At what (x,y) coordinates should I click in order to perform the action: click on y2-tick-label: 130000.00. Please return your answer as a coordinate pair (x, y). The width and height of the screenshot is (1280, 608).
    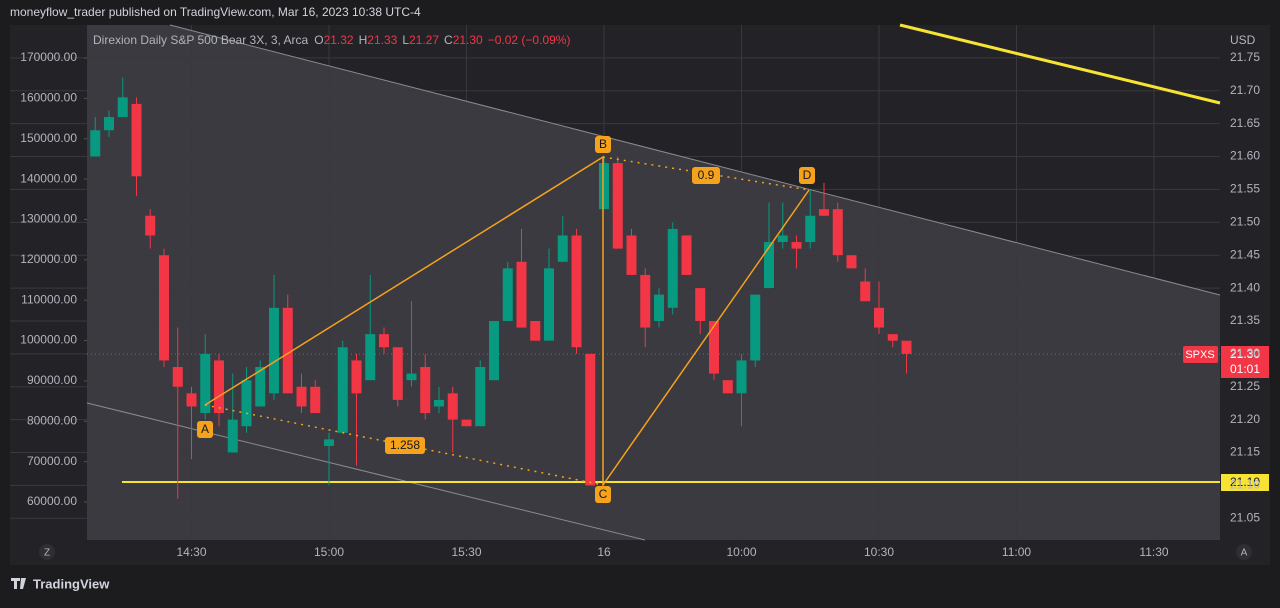
    Looking at the image, I should click on (48, 219).